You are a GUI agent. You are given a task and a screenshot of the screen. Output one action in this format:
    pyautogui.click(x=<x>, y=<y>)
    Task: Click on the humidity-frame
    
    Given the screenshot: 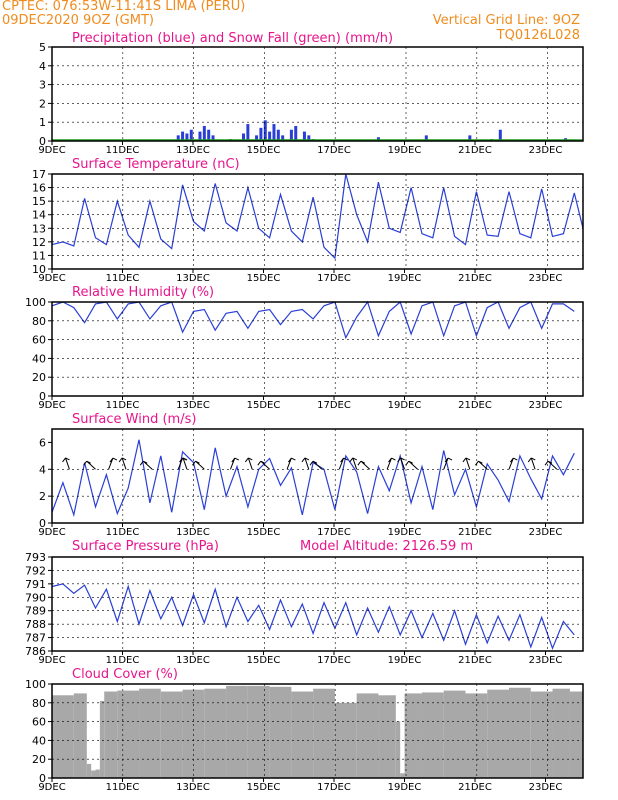 What is the action you would take?
    pyautogui.click(x=317, y=349)
    